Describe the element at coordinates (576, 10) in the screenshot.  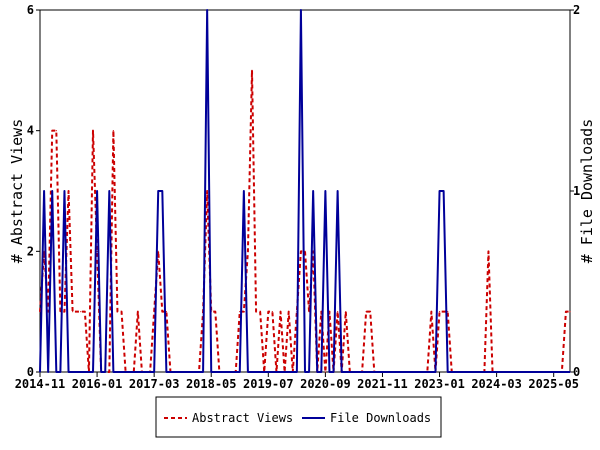
I see `right-tick-label: 2` at that location.